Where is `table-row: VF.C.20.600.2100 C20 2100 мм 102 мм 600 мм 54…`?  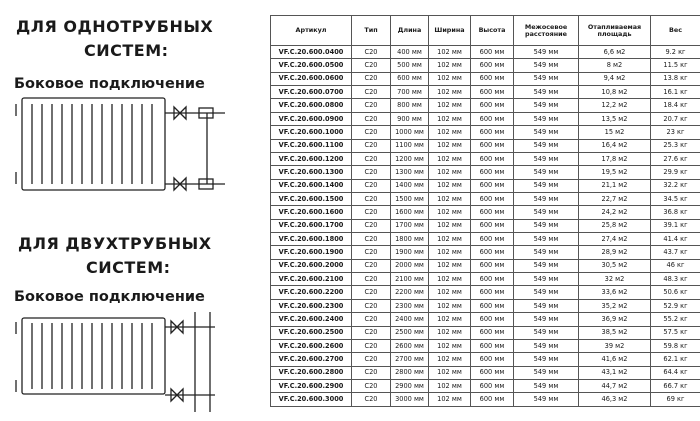 table-row: VF.C.20.600.2100 C20 2100 мм 102 мм 600 мм 54… is located at coordinates (485, 279).